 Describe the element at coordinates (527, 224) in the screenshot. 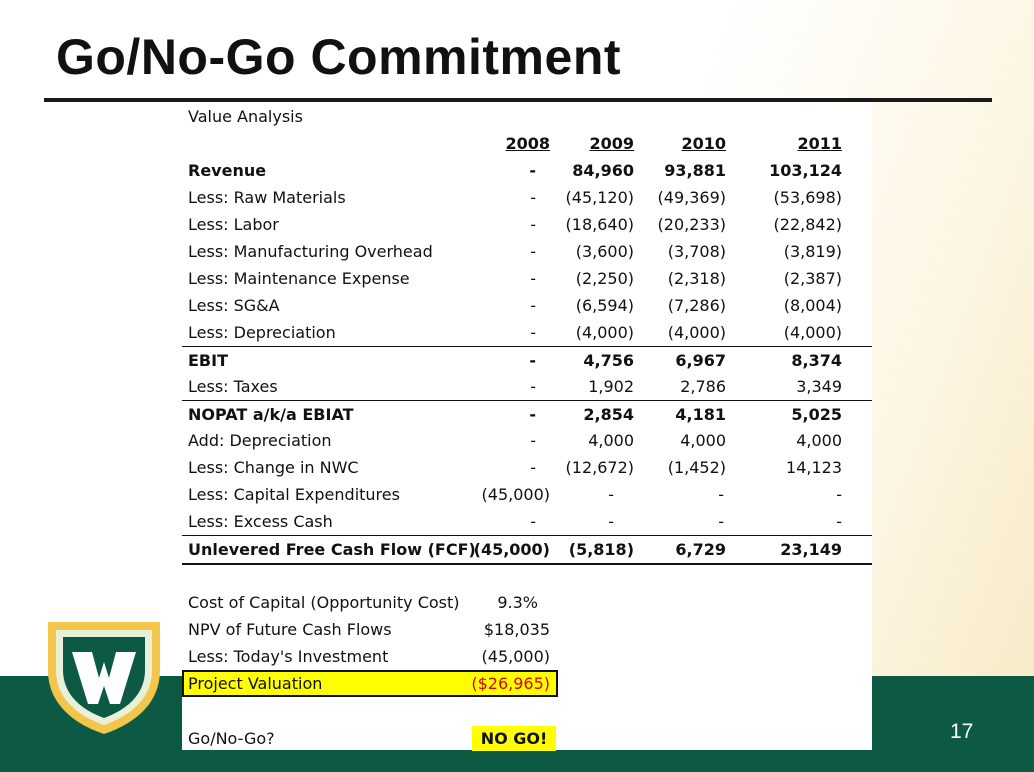

I see `table-row: Less: Labor - (18,640) (20,233) (22,842)` at that location.